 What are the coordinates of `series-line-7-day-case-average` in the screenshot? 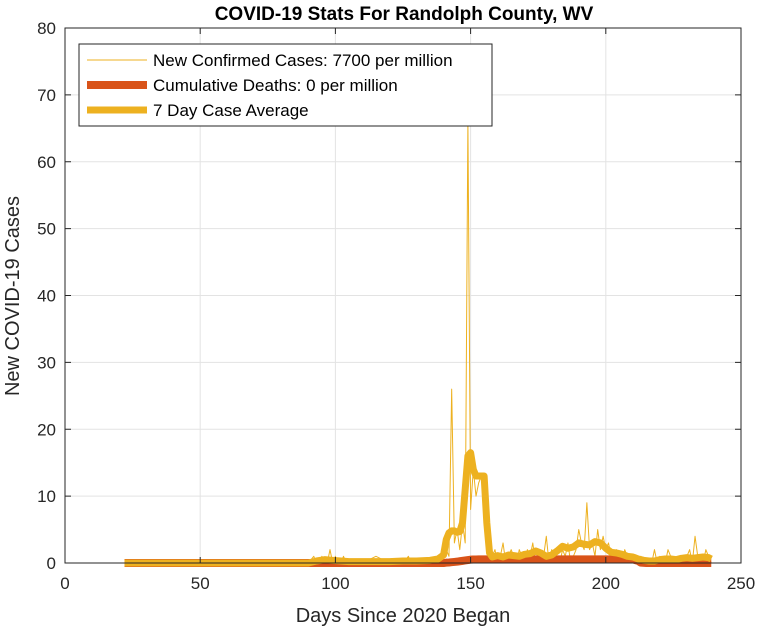 It's located at (418, 508).